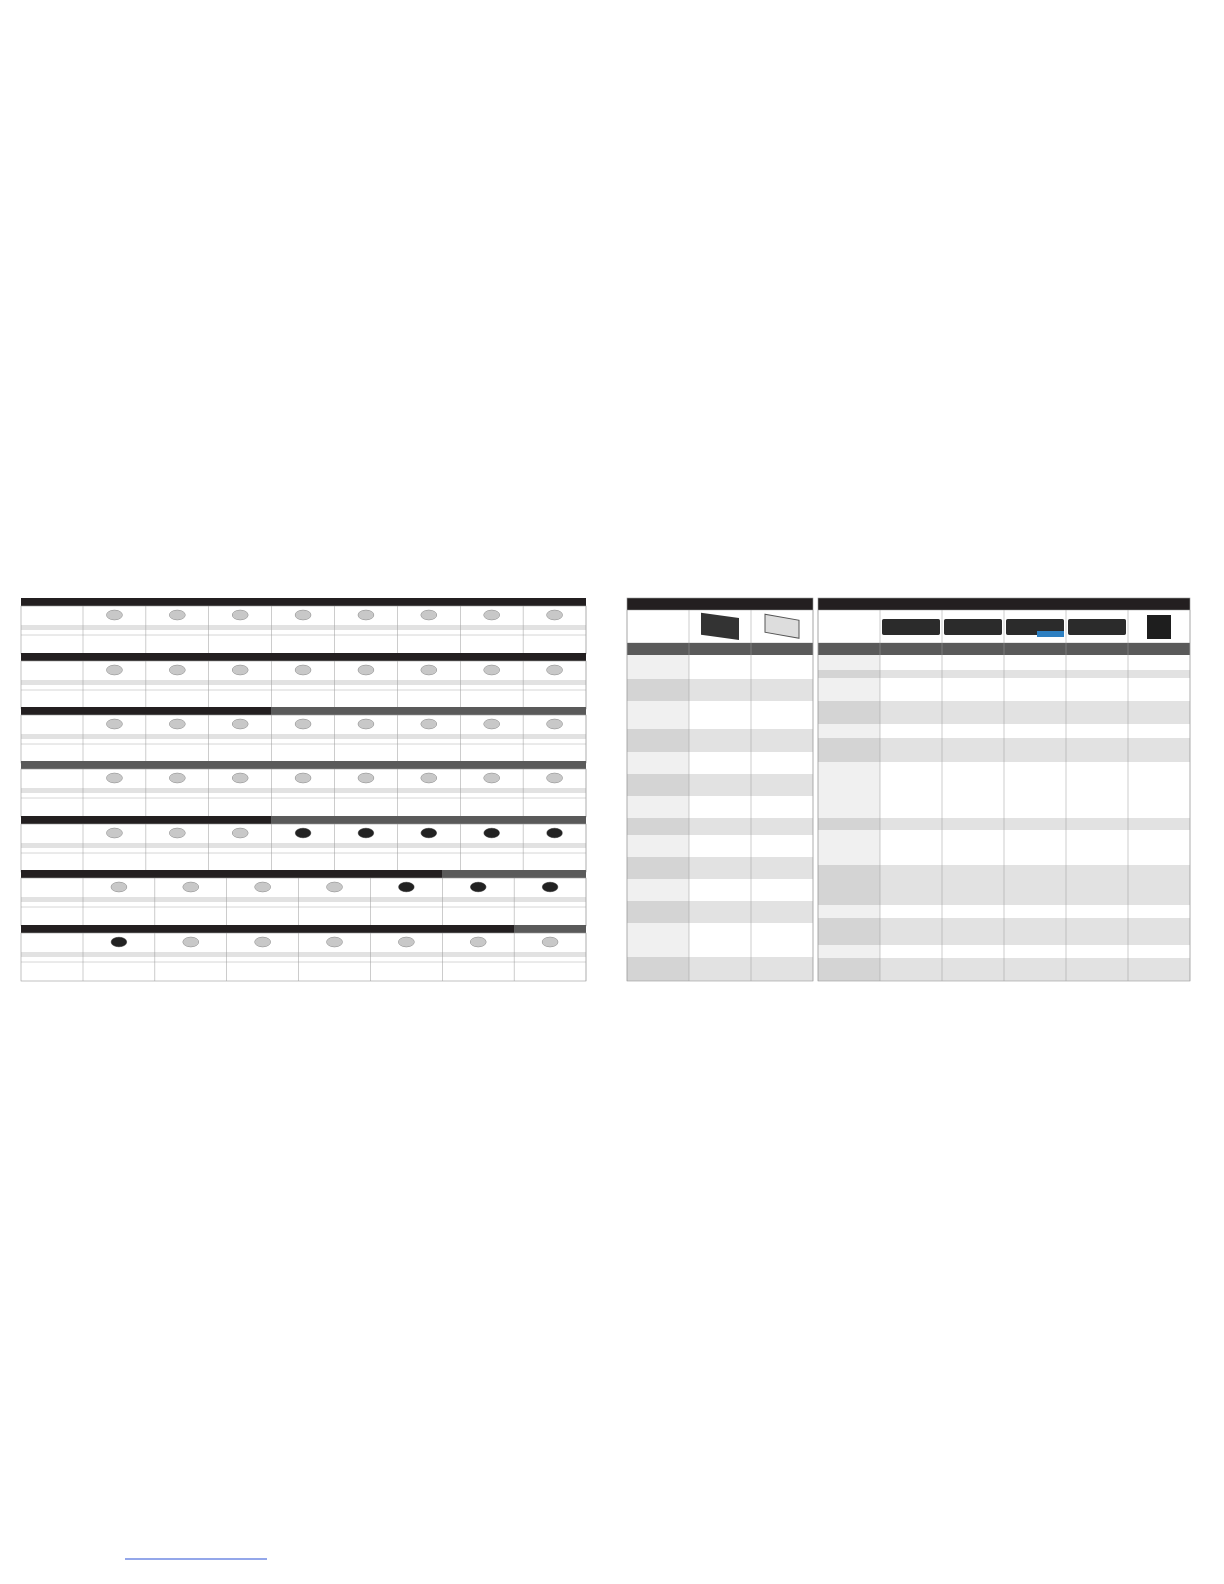 This screenshot has height=1584, width=1224. Describe the element at coordinates (720, 649) in the screenshot. I see `sub-header` at that location.